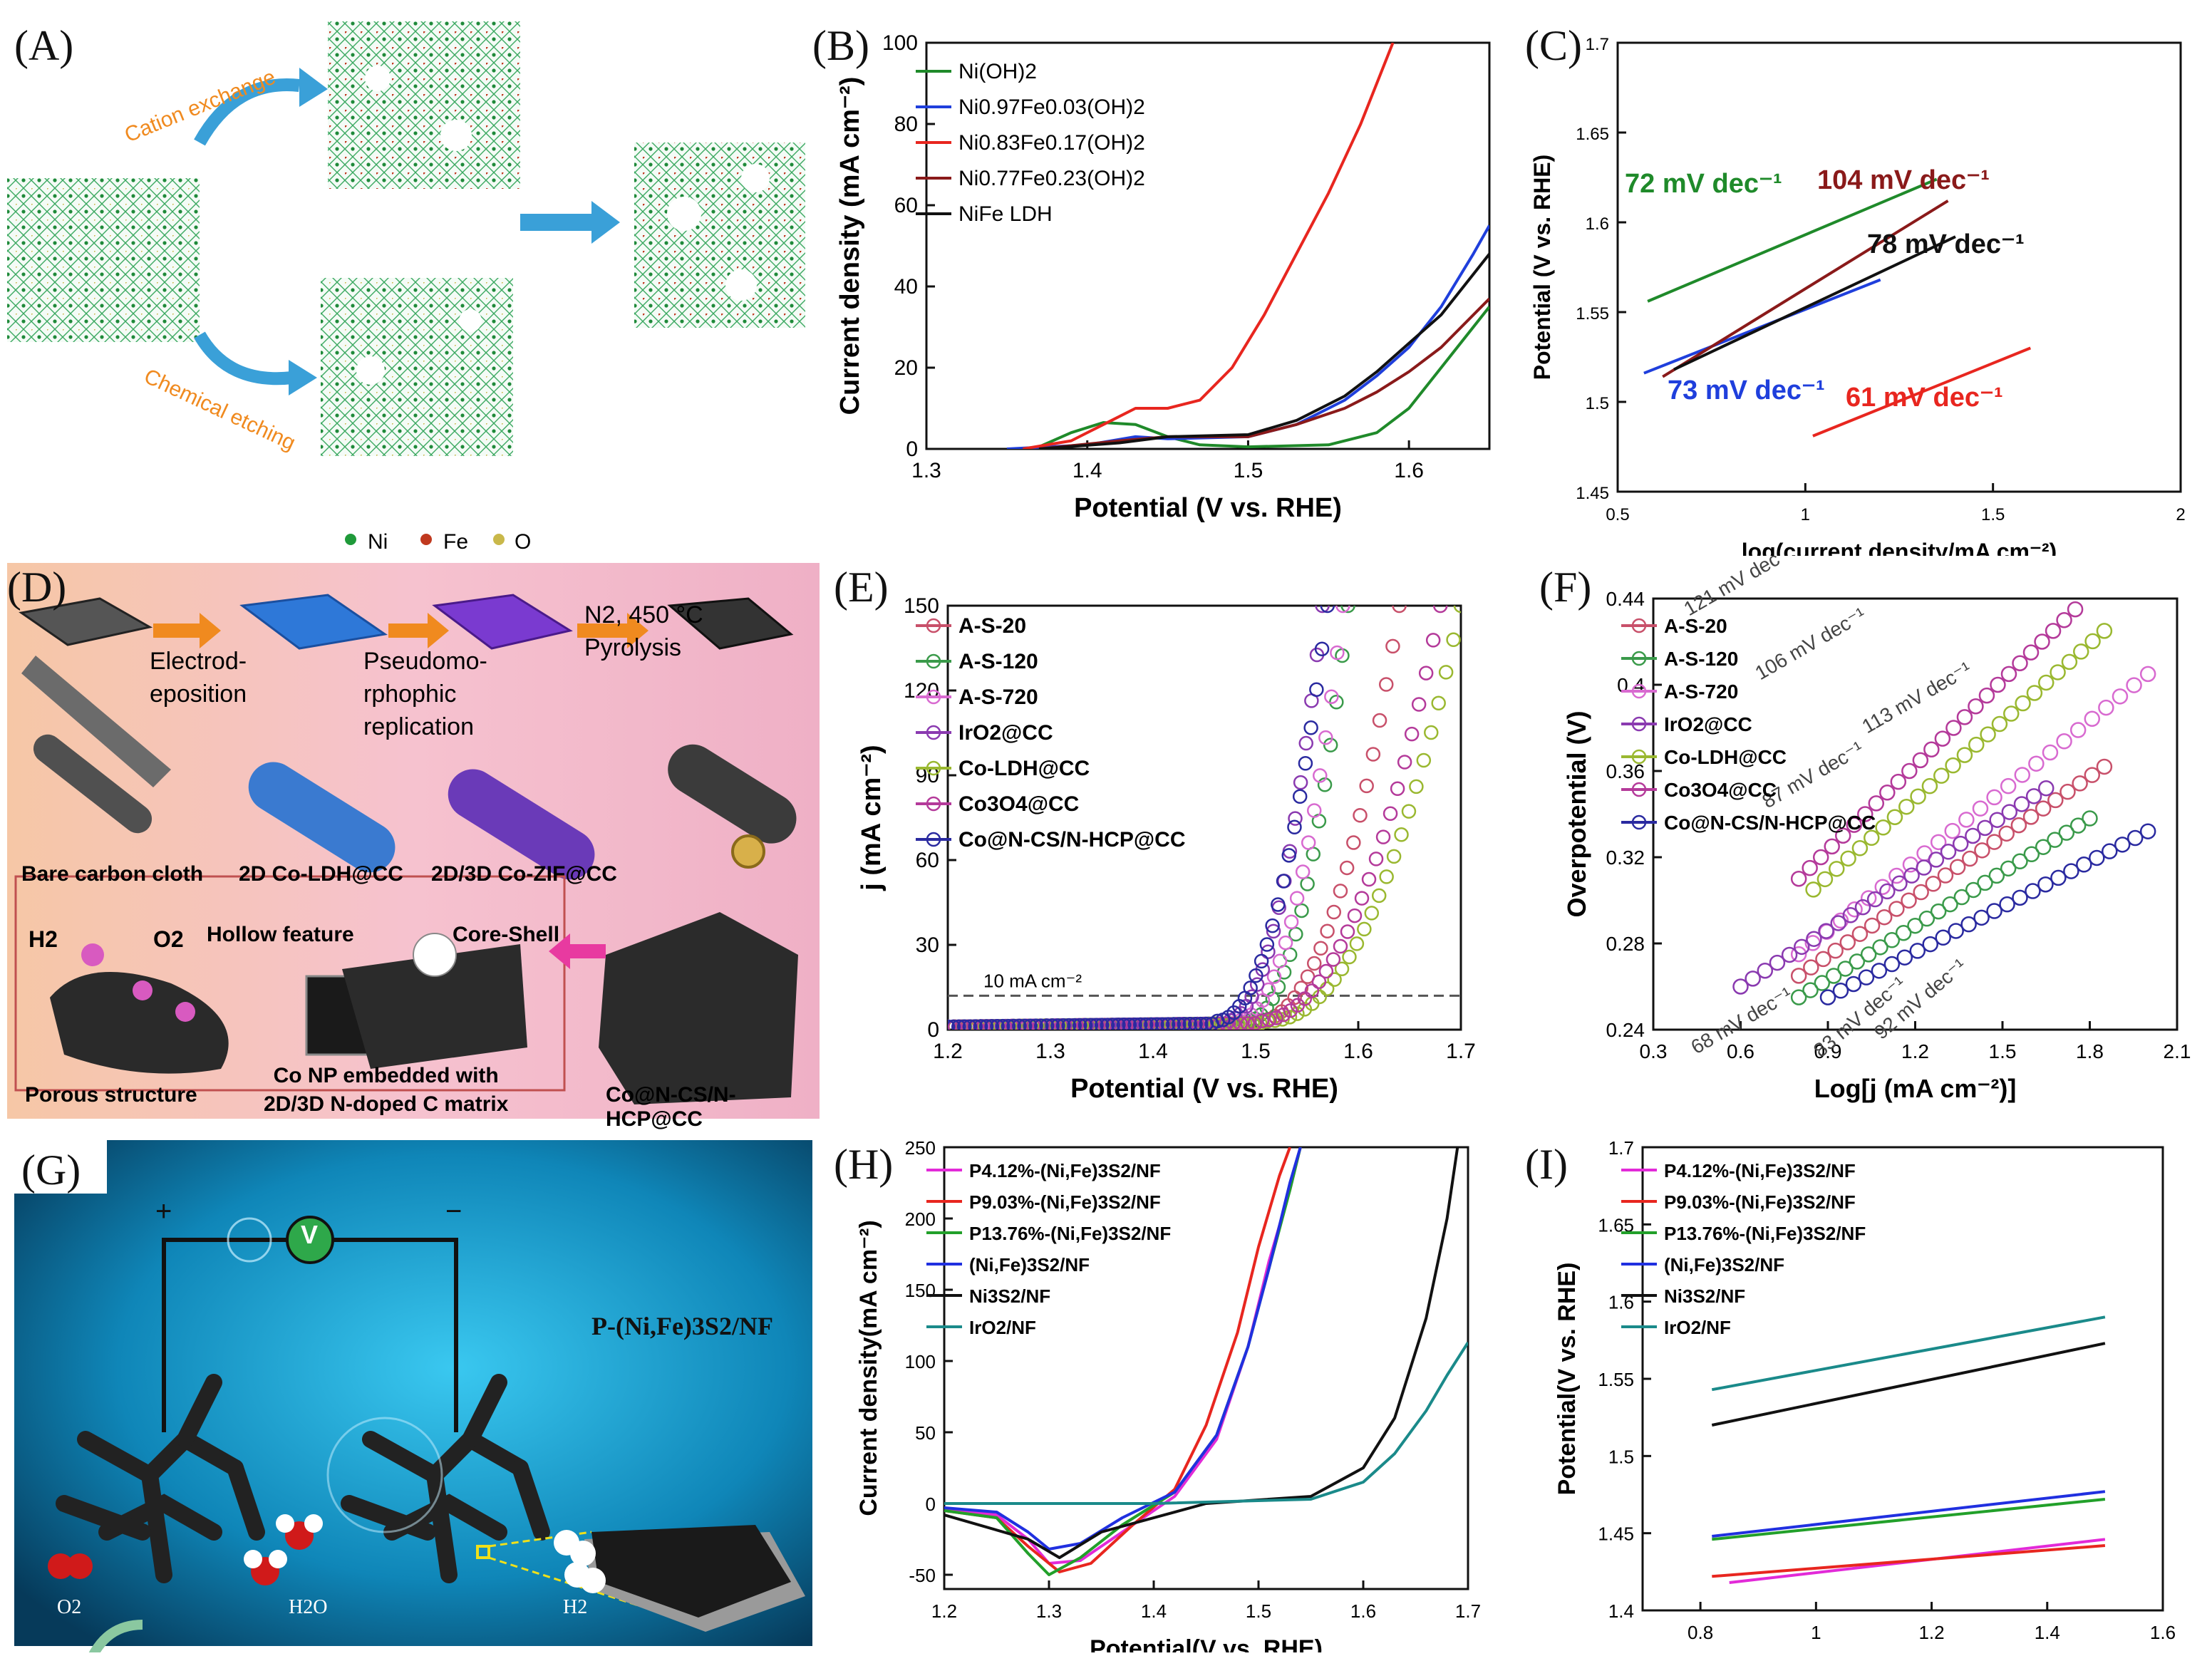  What do you see at coordinates (1597, 44) in the screenshot?
I see `y-tick-label: 1.7` at bounding box center [1597, 44].